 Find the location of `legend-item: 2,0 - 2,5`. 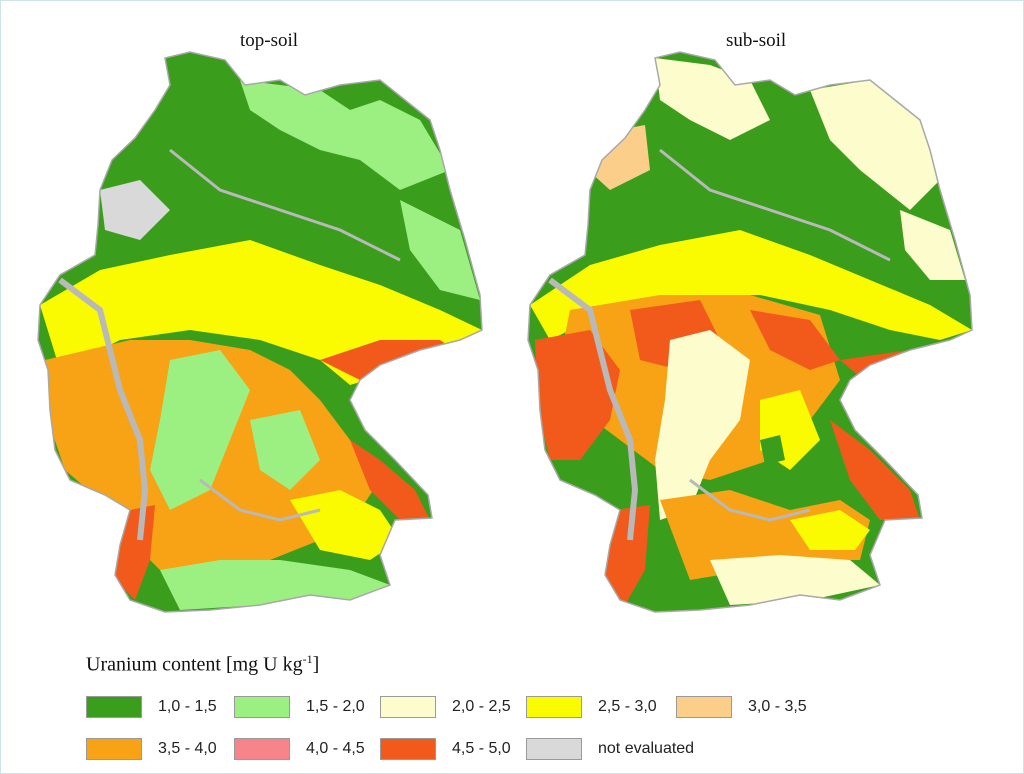

legend-item: 2,0 - 2,5 is located at coordinates (445, 707).